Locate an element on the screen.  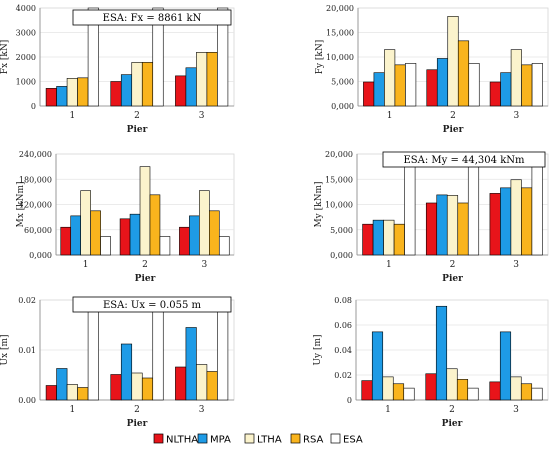
y-tick-label: 5,000 is located at coordinates (342, 82).